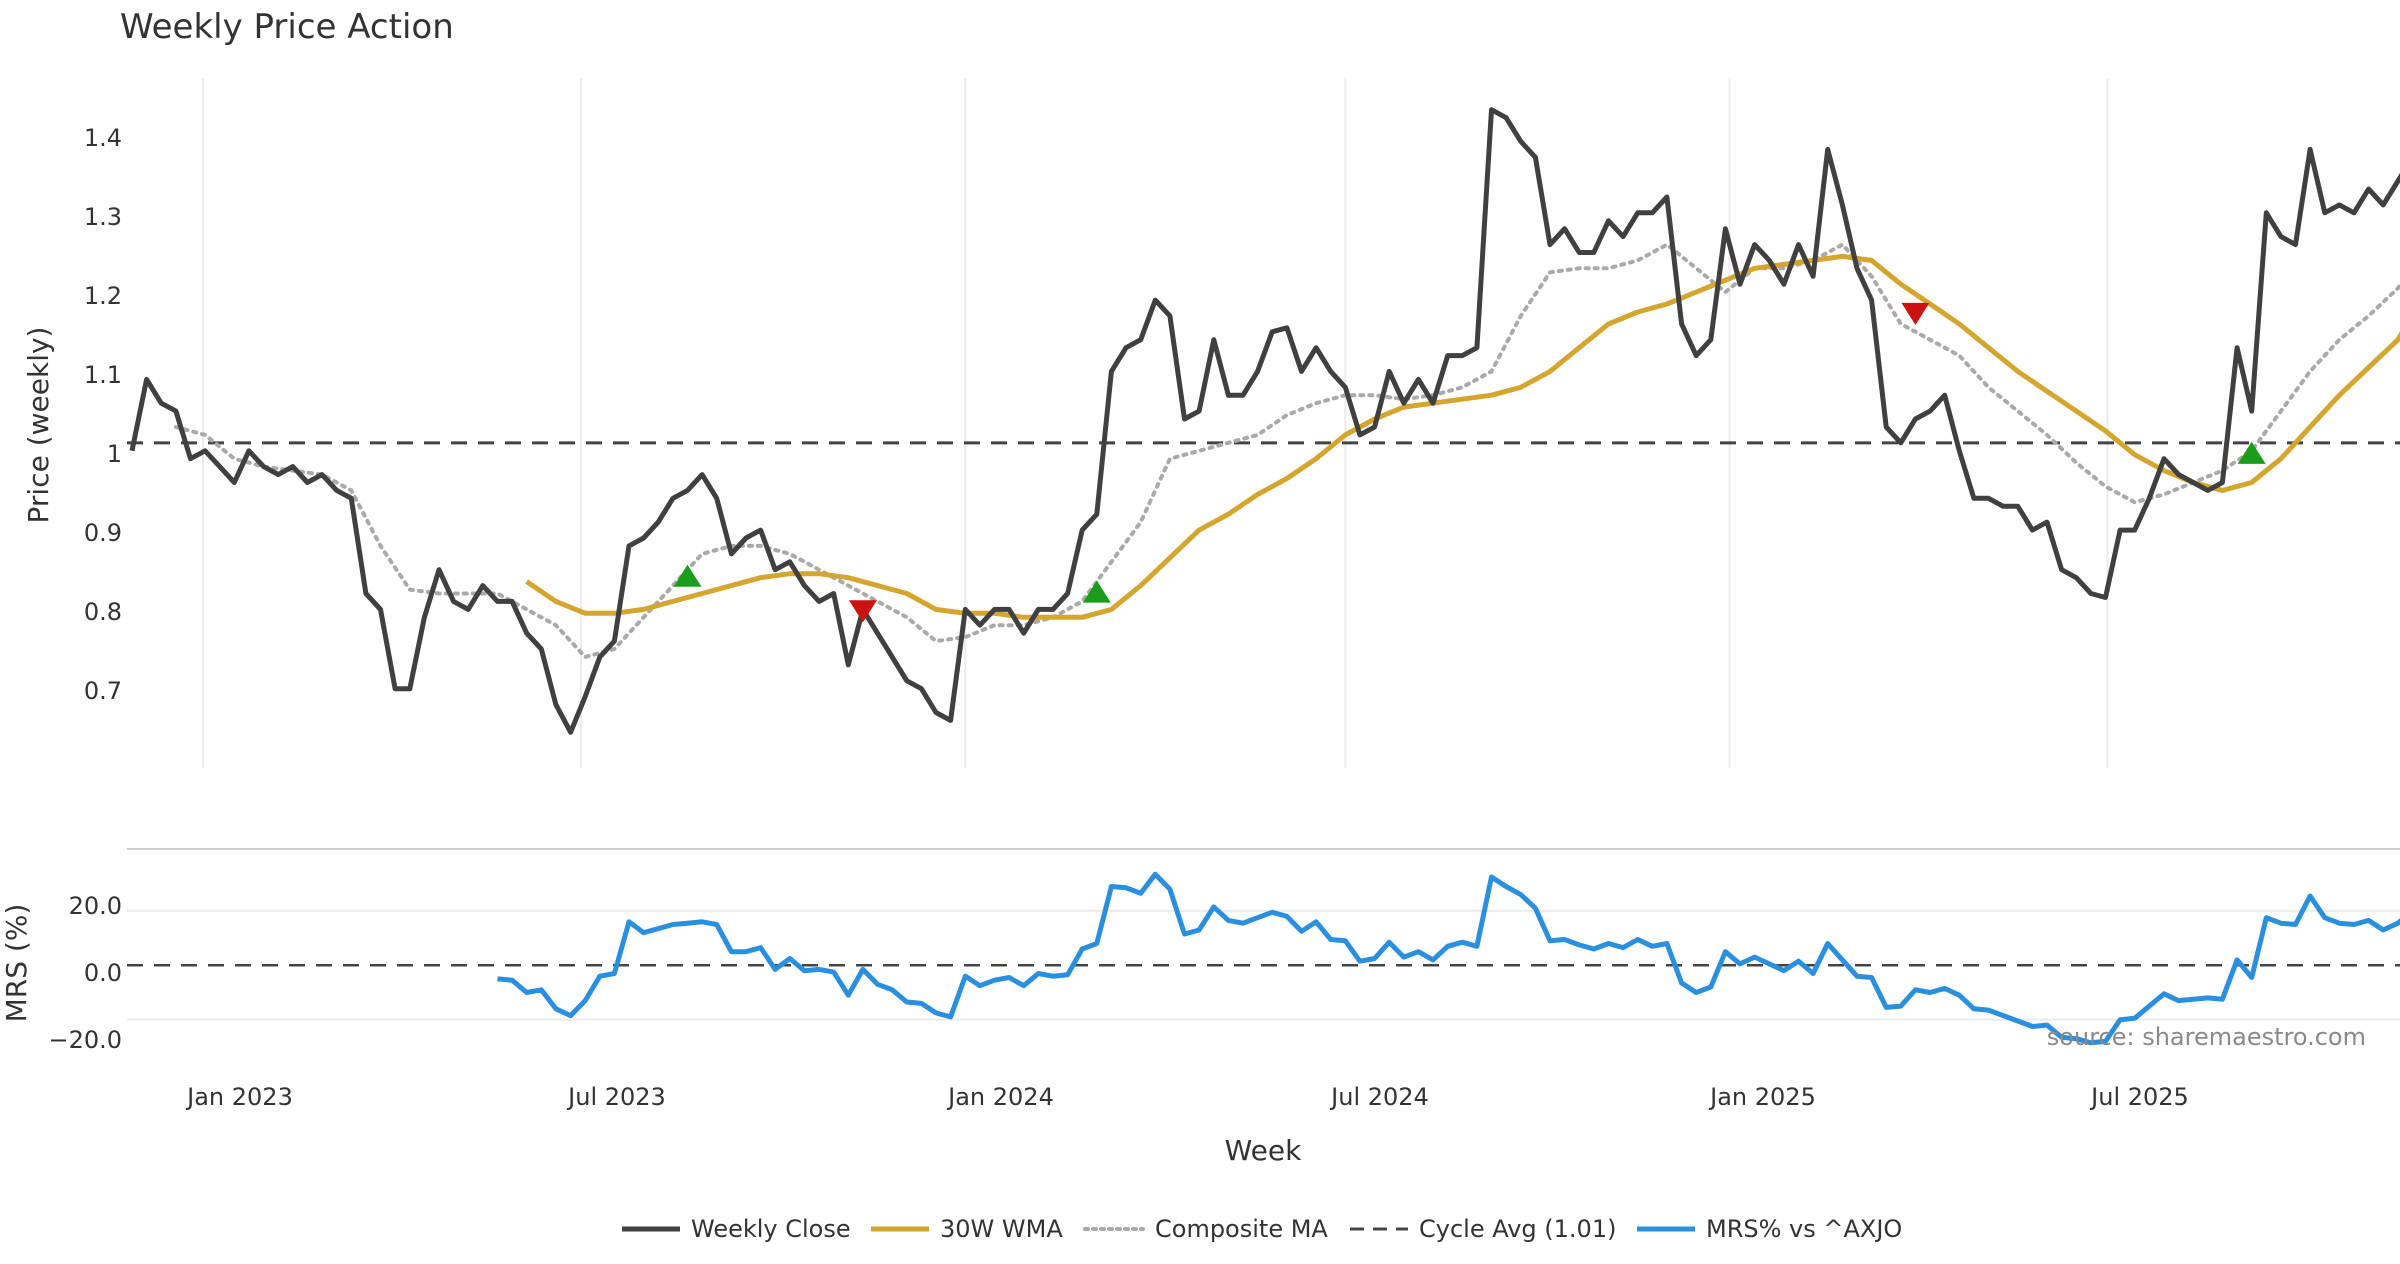 This screenshot has height=1264, width=2400. Describe the element at coordinates (1241, 1229) in the screenshot. I see `legend-label-composite-ma: Composite MA` at that location.